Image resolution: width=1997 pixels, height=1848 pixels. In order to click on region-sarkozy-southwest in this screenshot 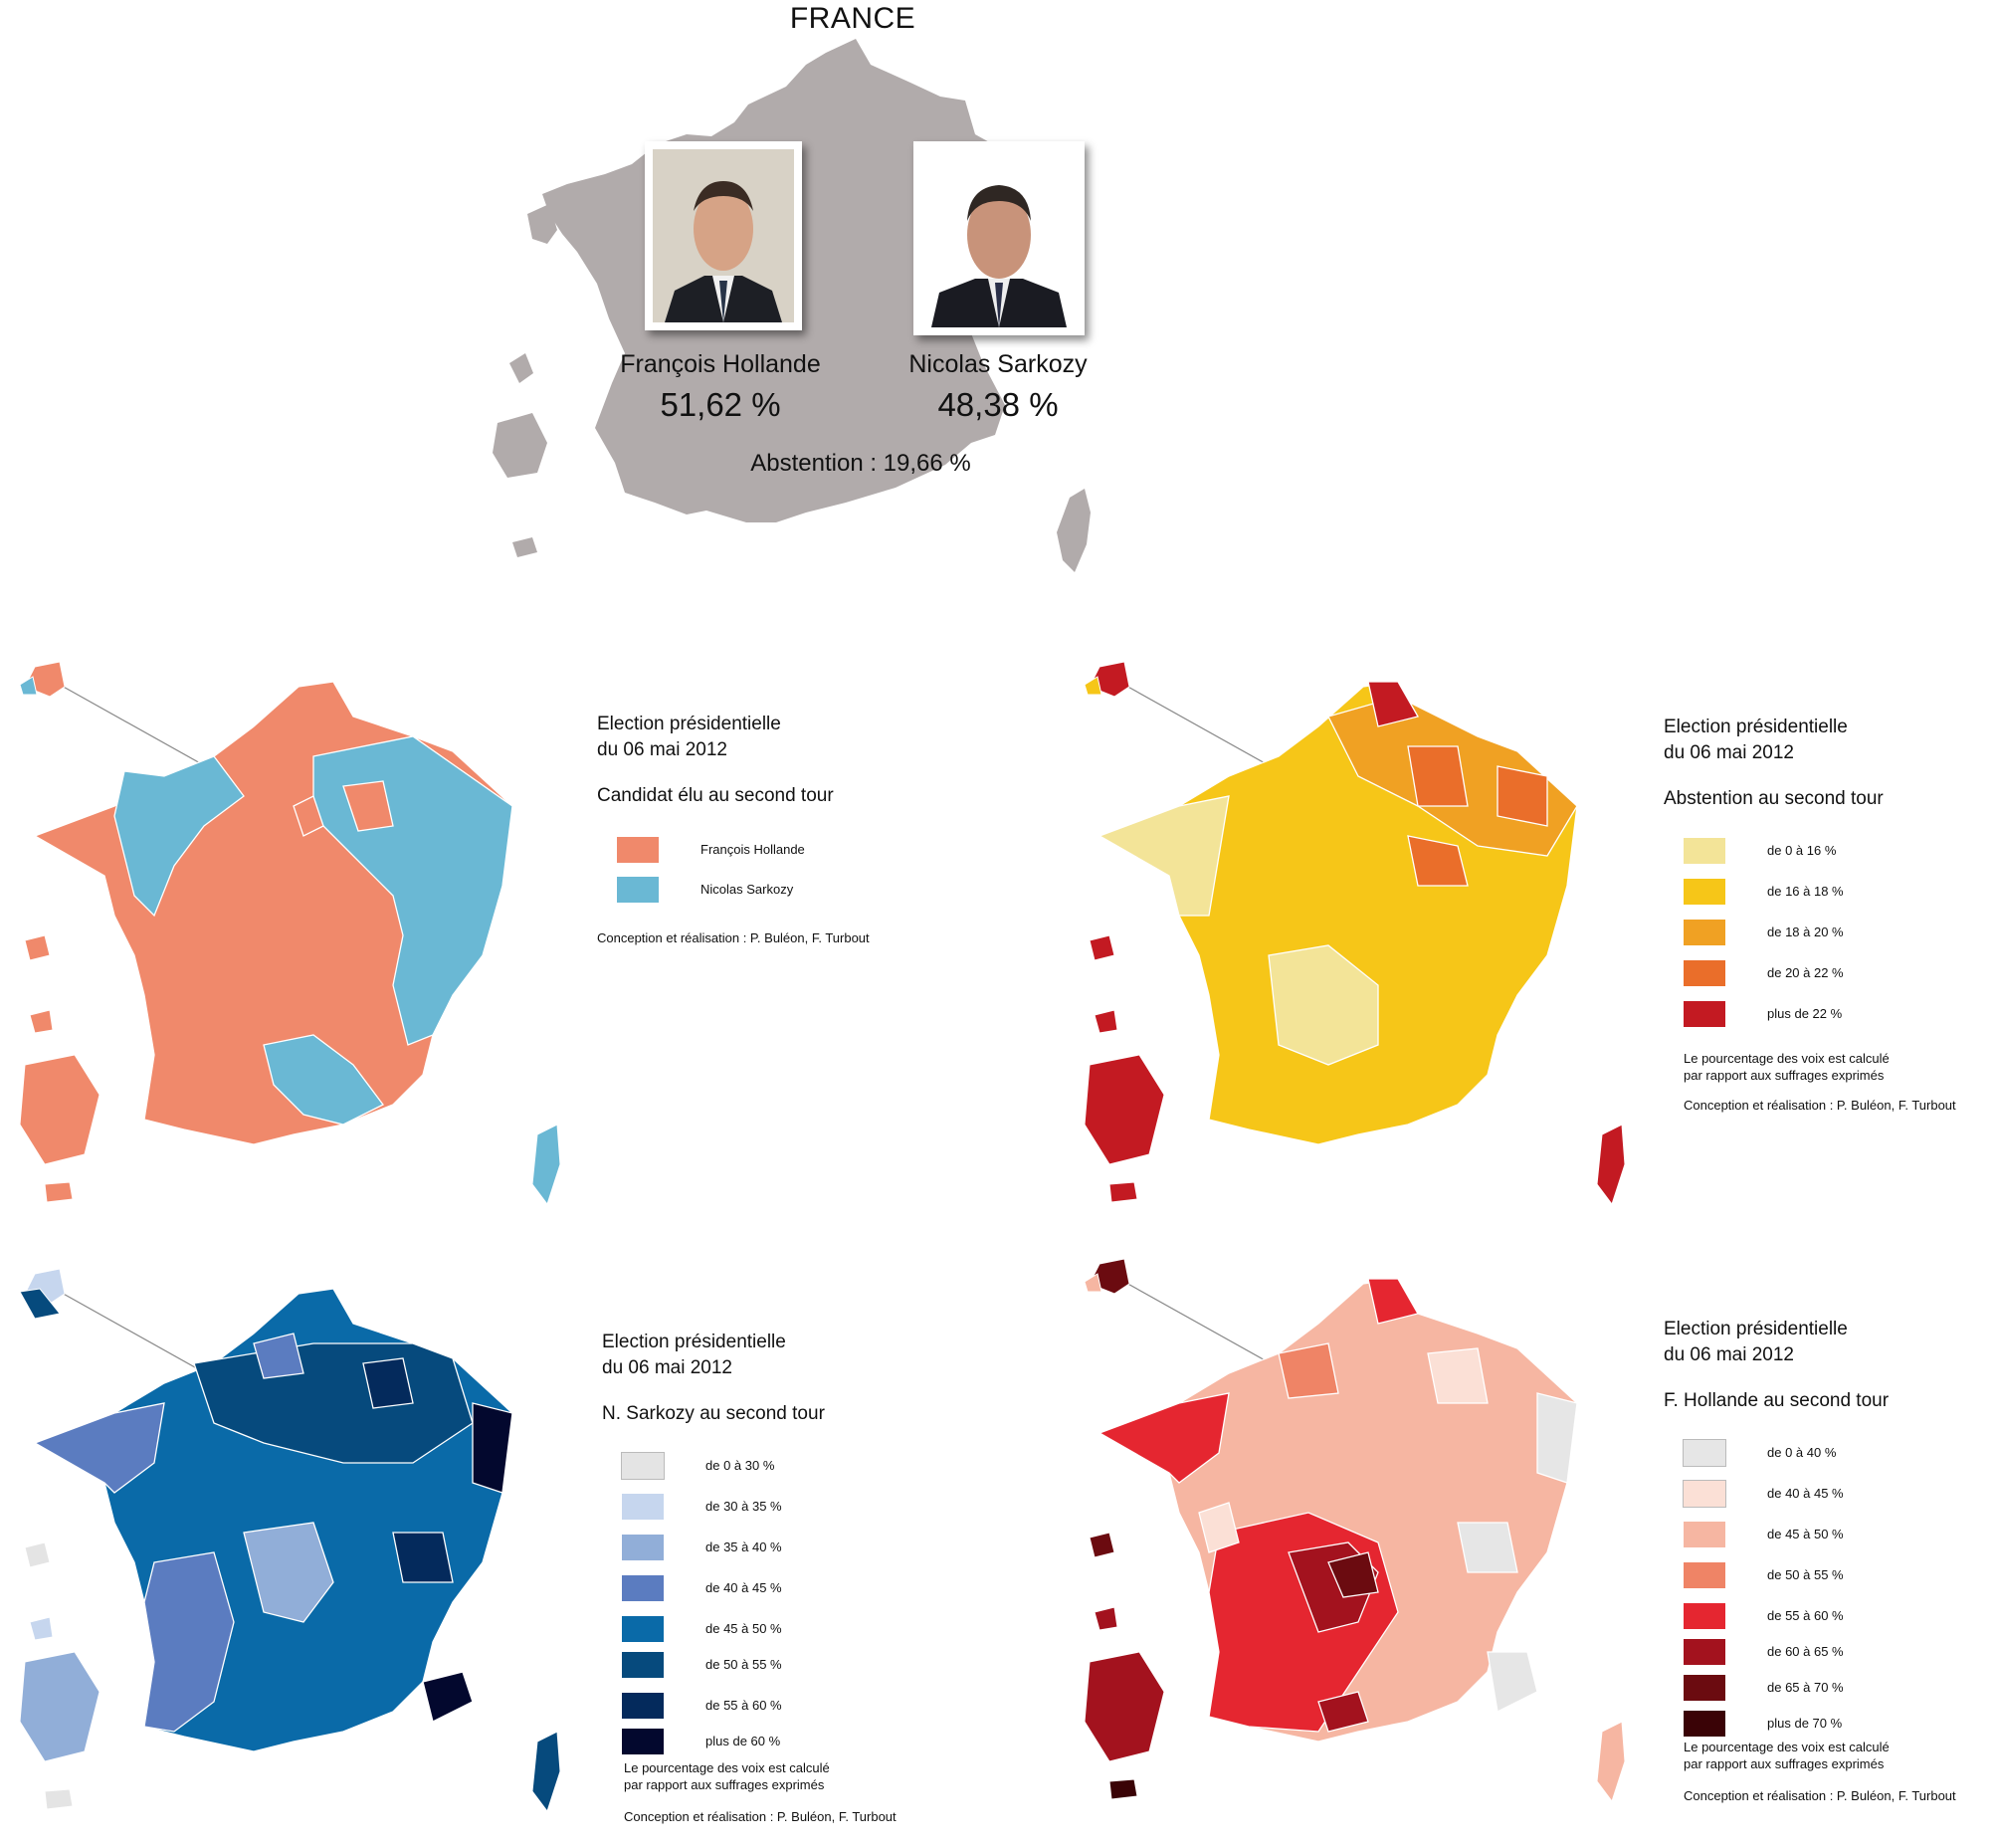, I will do `click(189, 1642)`.